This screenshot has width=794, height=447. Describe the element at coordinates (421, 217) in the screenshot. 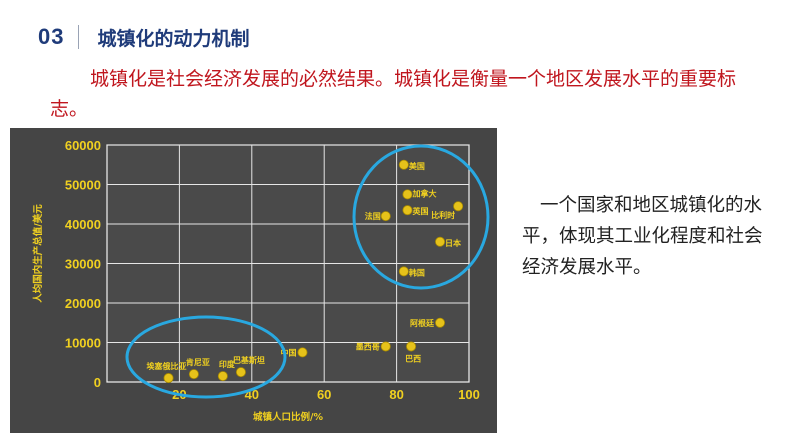

I see `developed-highlight-ellipse` at that location.